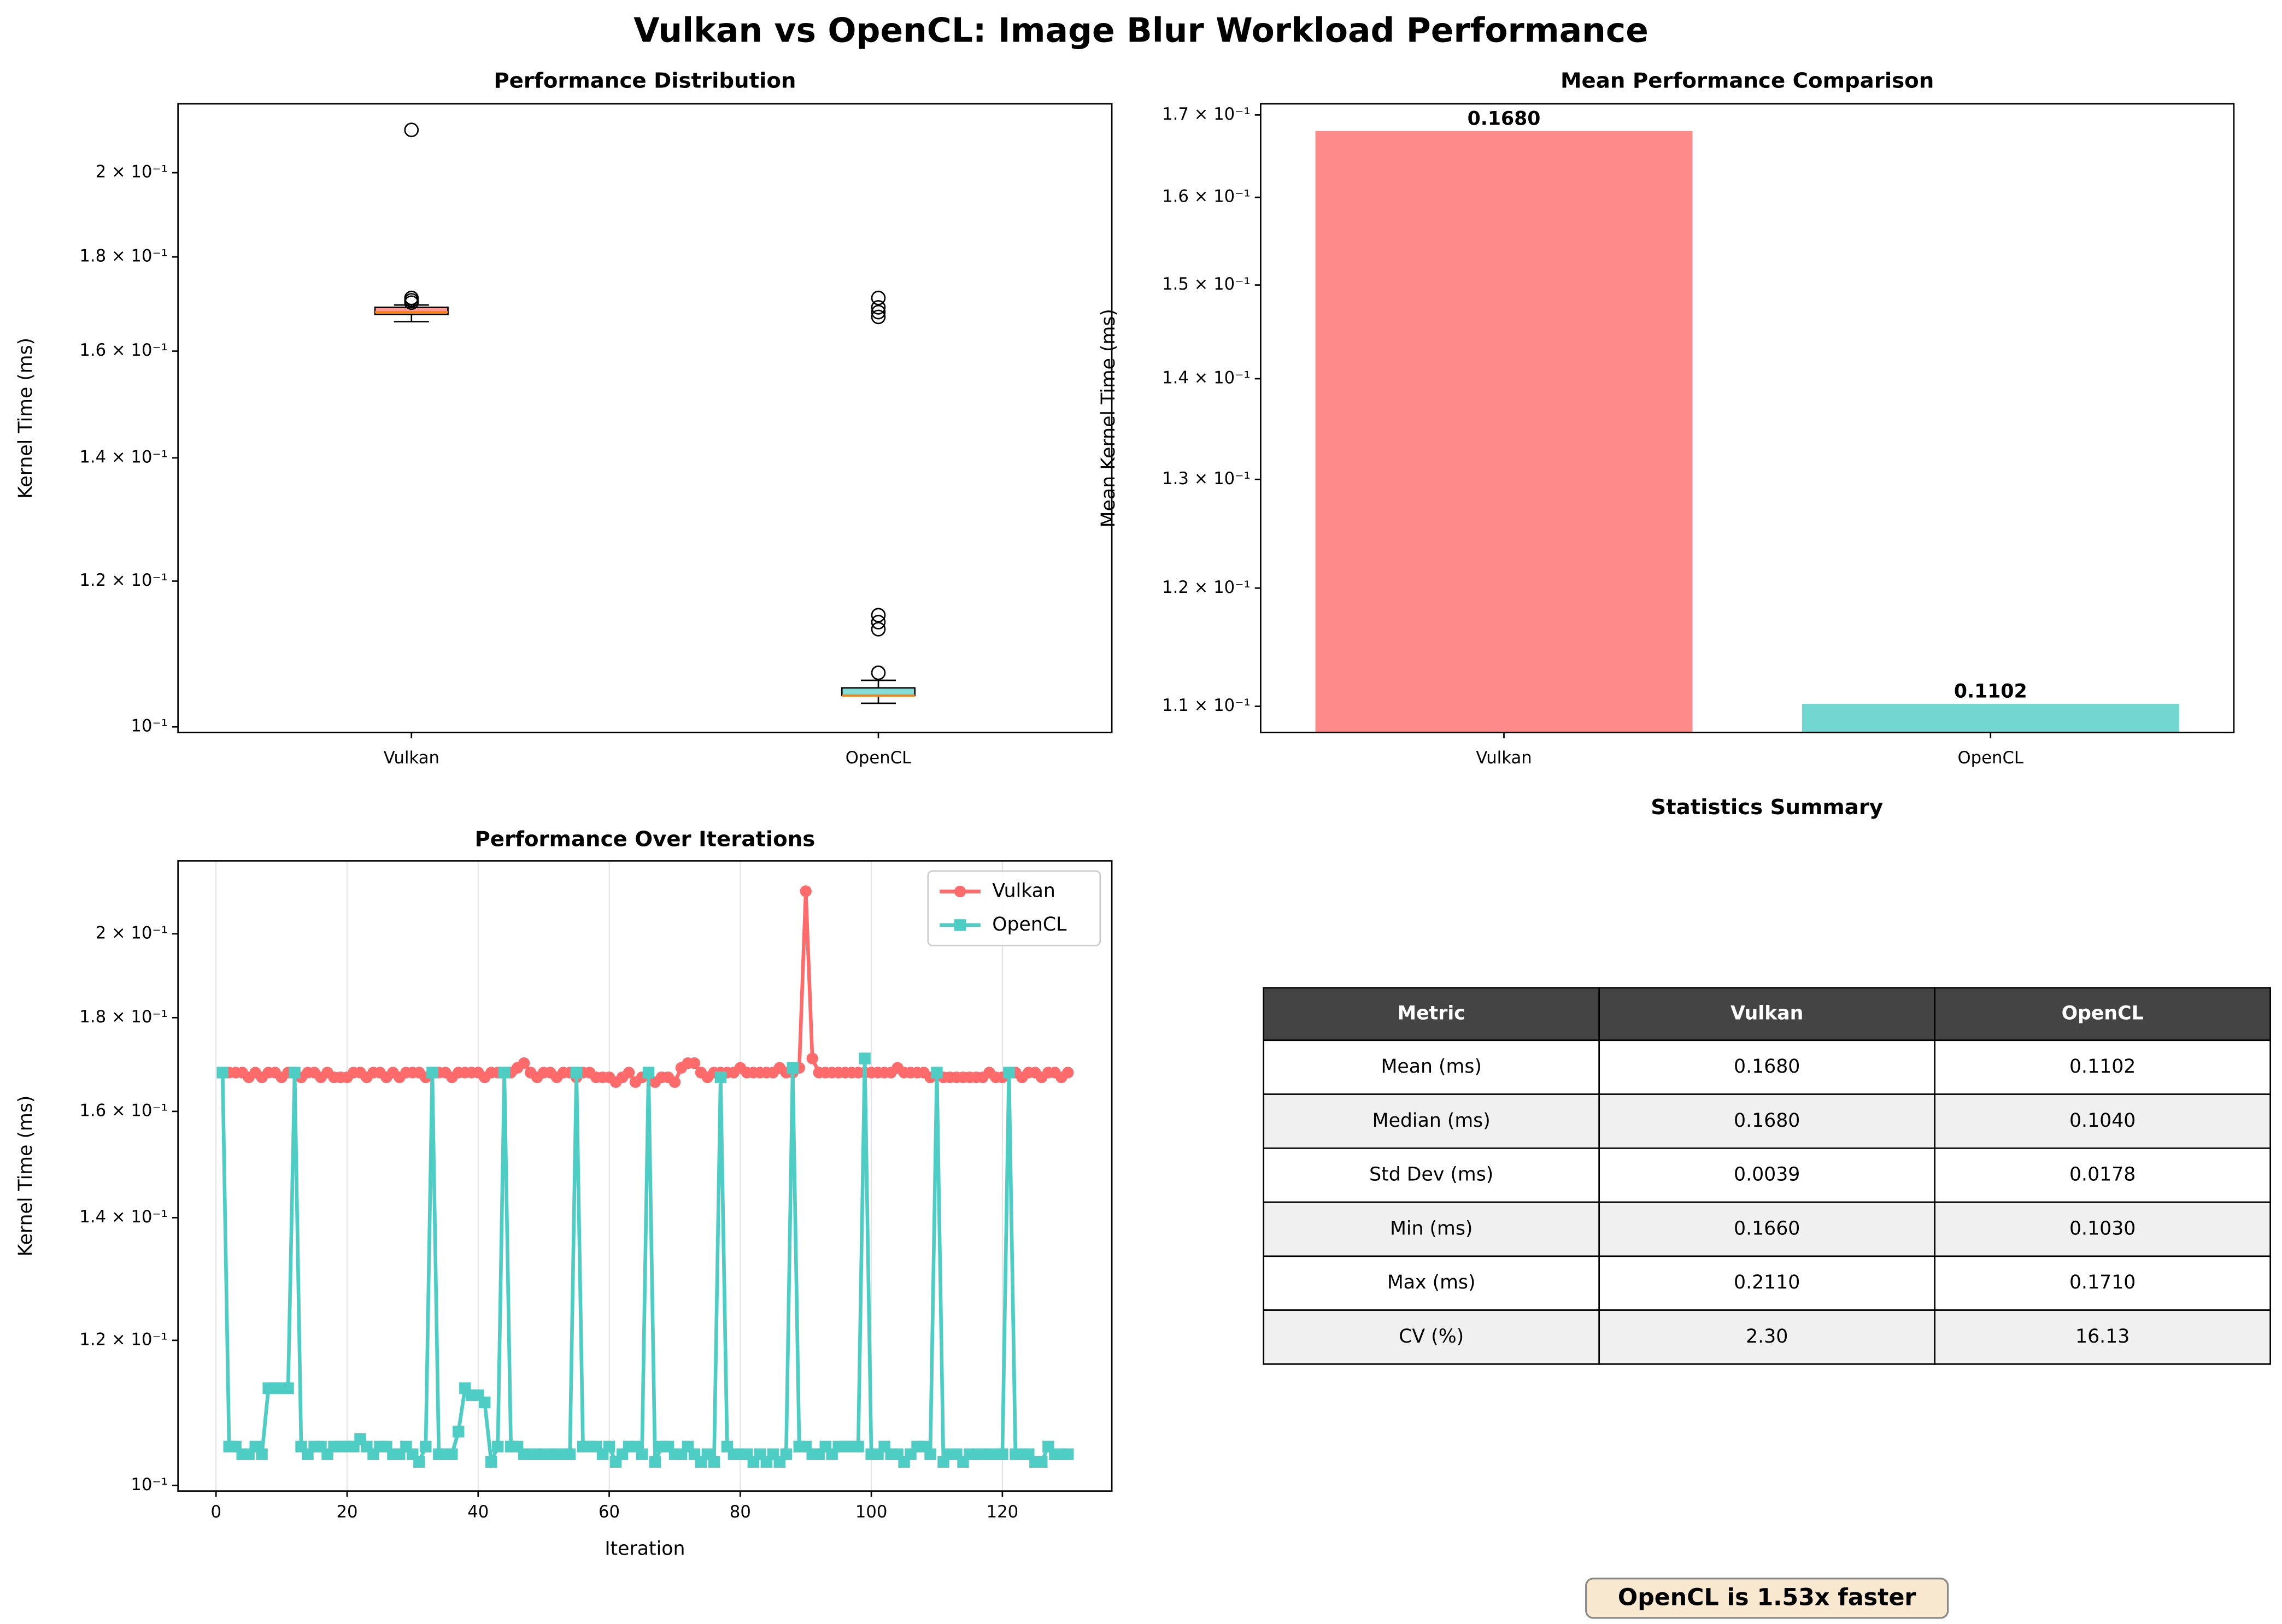 Image resolution: width=2282 pixels, height=1624 pixels. Describe the element at coordinates (215, 1512) in the screenshot. I see `x-tick-label: 0` at that location.